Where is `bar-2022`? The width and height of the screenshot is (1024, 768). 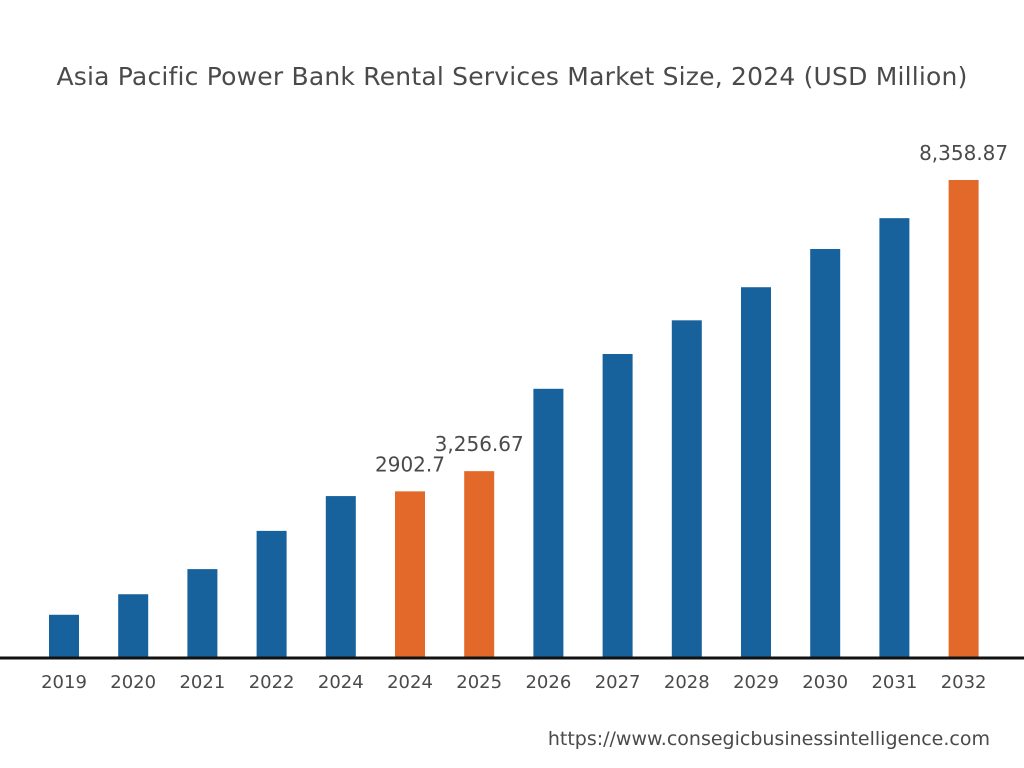
bar-2022 is located at coordinates (271, 593).